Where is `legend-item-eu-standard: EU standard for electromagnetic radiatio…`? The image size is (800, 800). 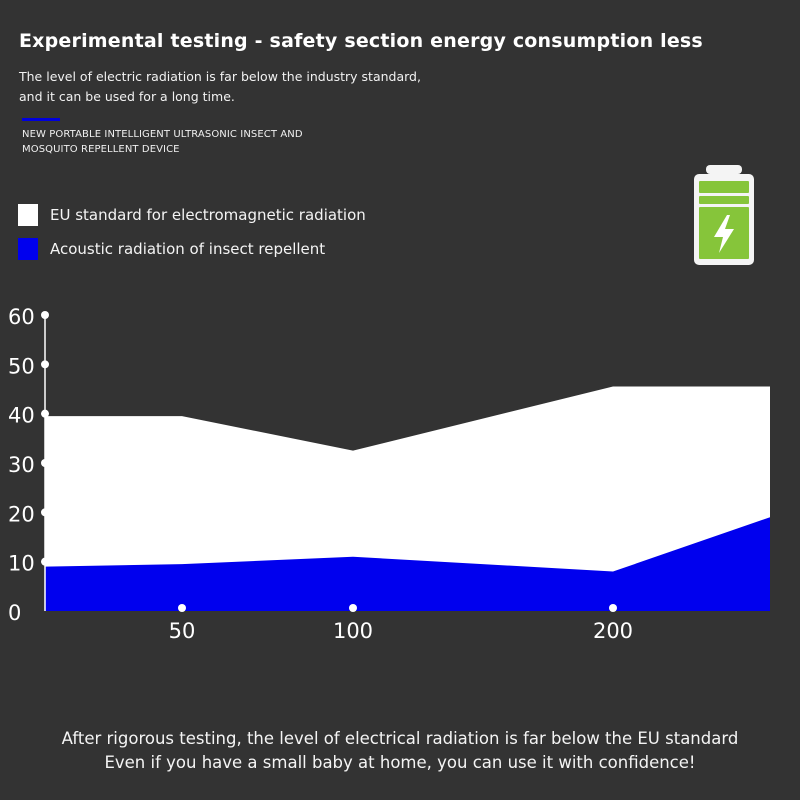
legend-item-eu-standard: EU standard for electromagnetic radiatio… is located at coordinates (192, 215).